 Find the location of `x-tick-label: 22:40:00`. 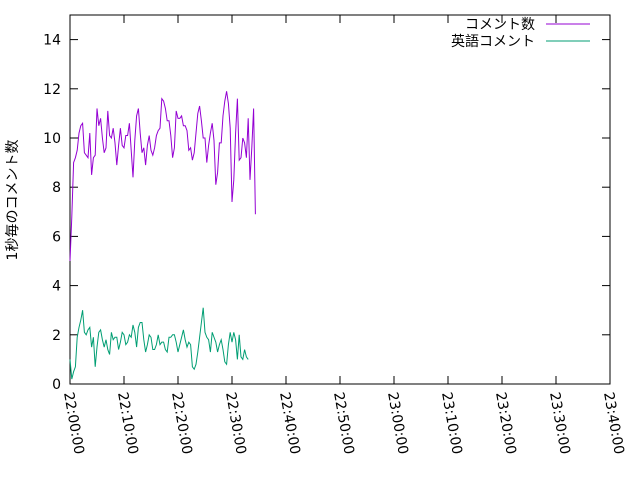

x-tick-label: 22:40:00 is located at coordinates (289, 423).